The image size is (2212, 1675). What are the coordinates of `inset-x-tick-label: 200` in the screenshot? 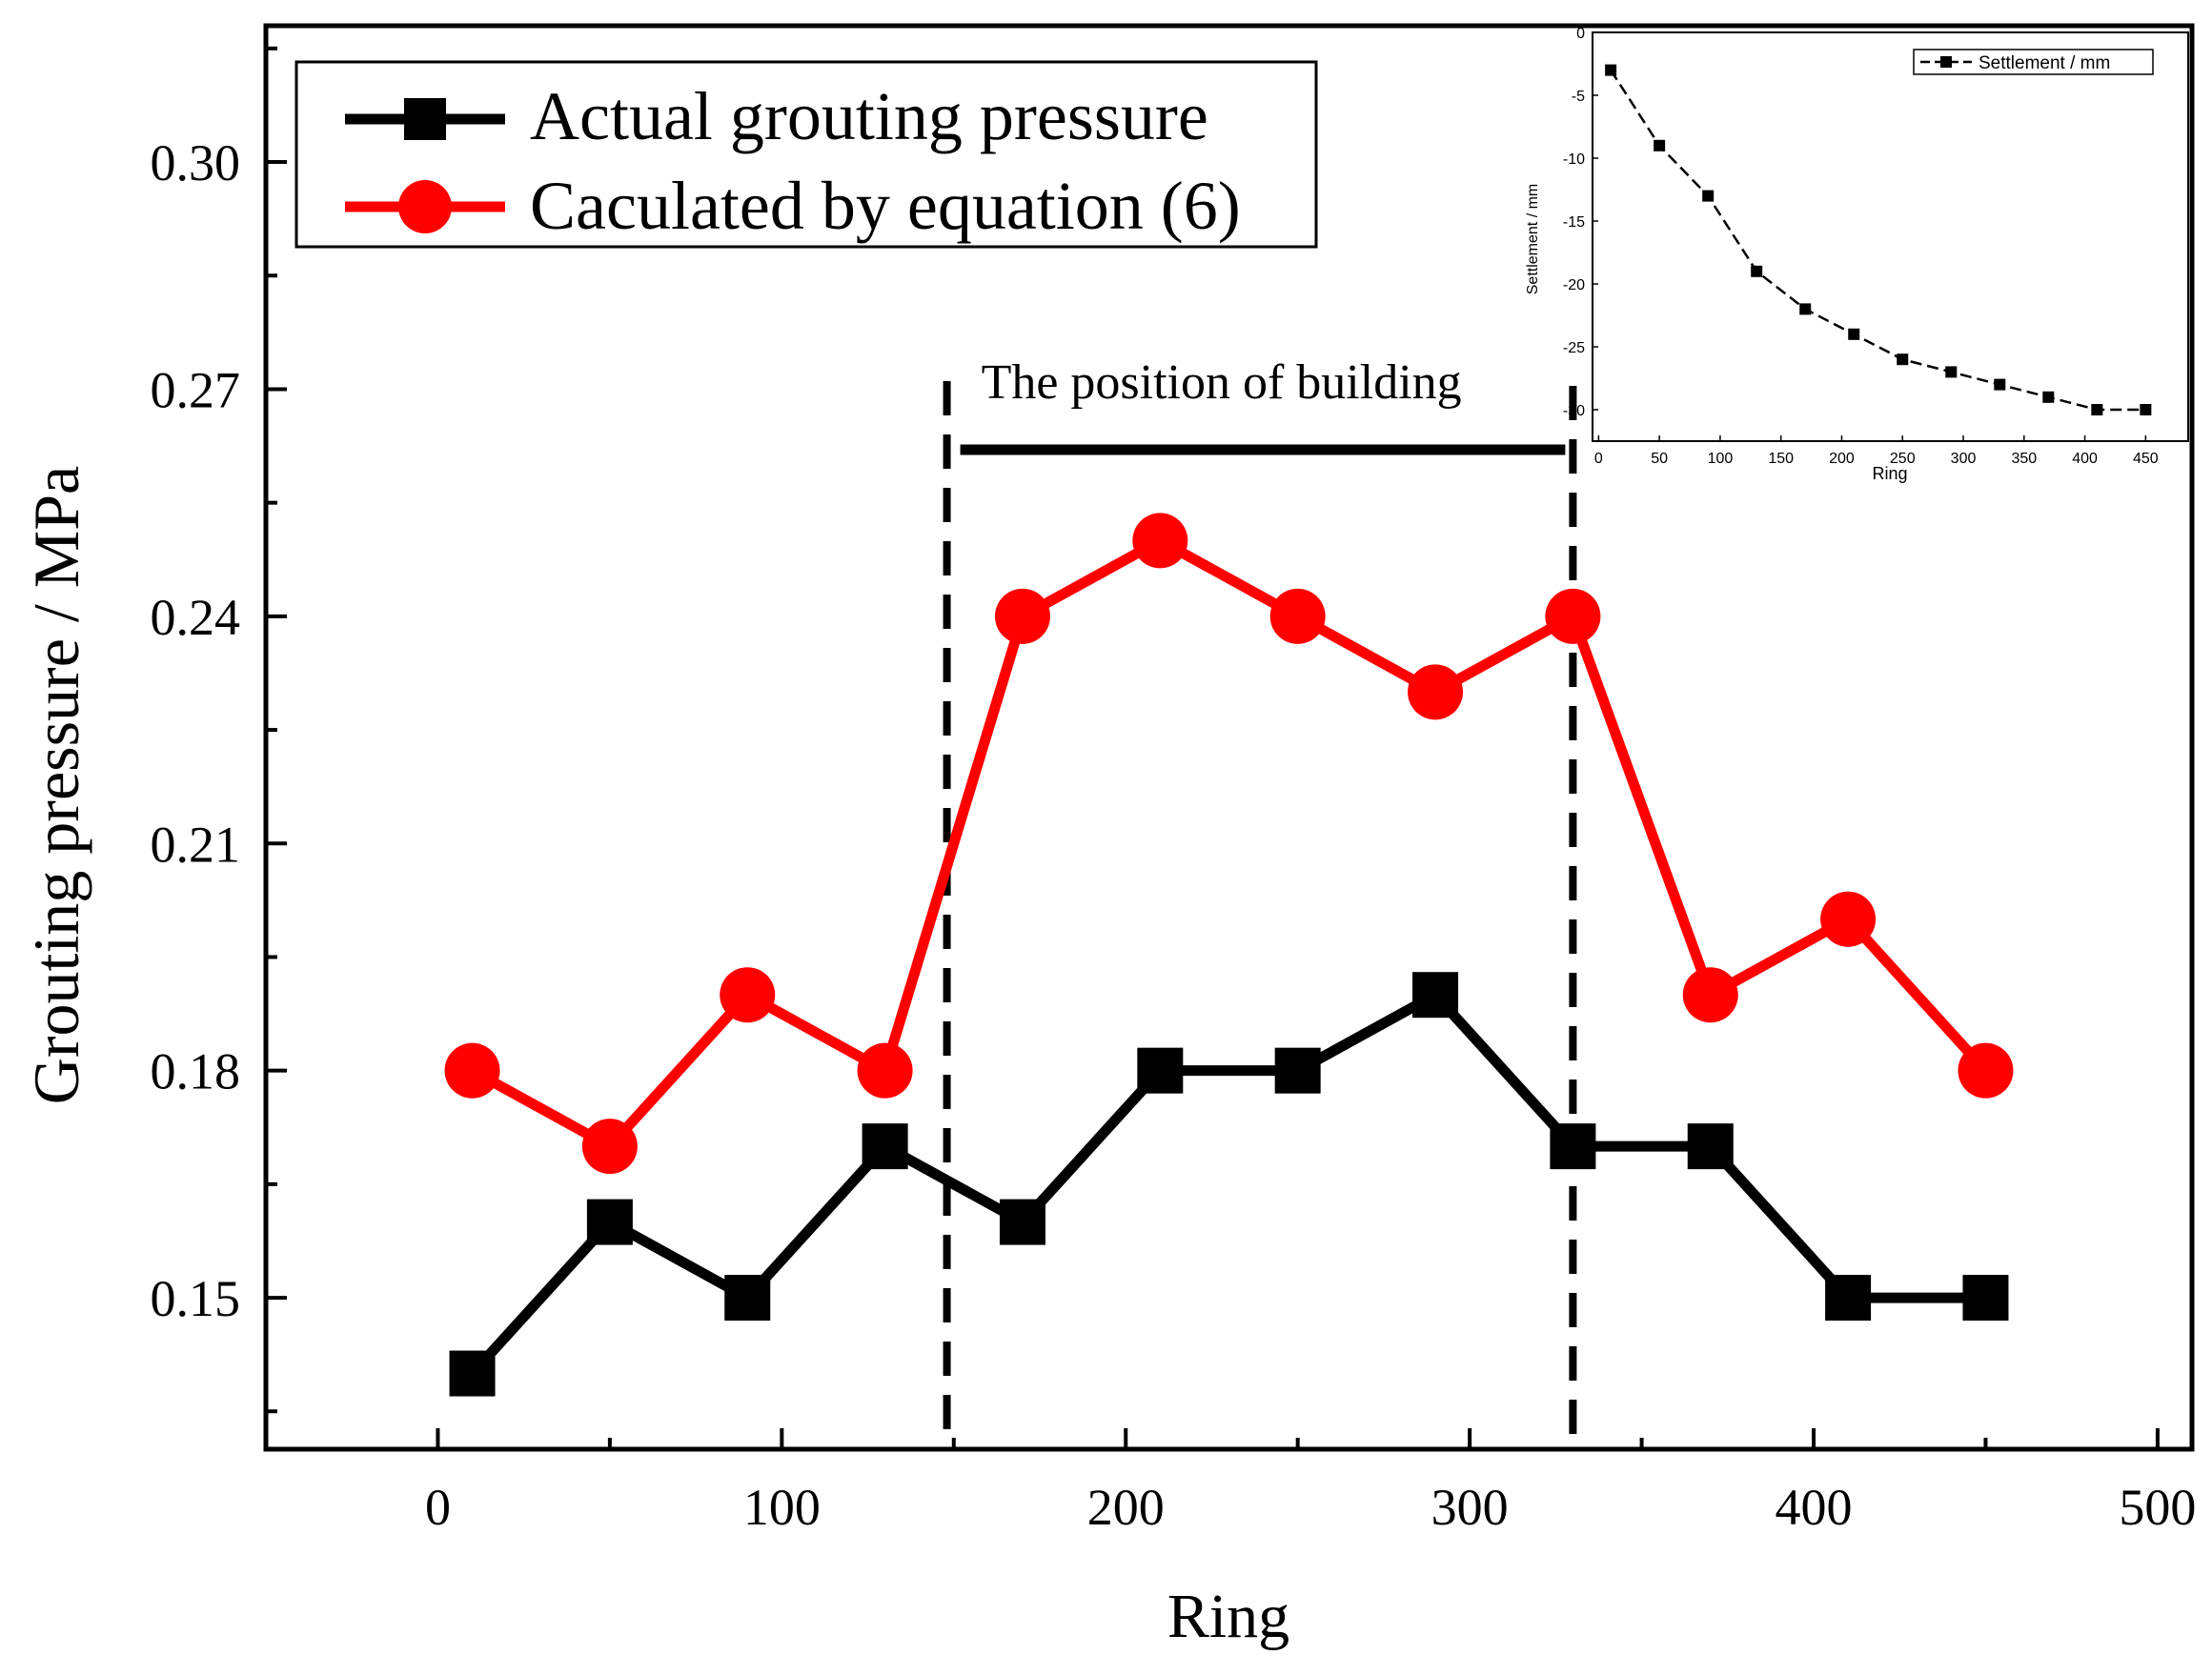 It's located at (1842, 459).